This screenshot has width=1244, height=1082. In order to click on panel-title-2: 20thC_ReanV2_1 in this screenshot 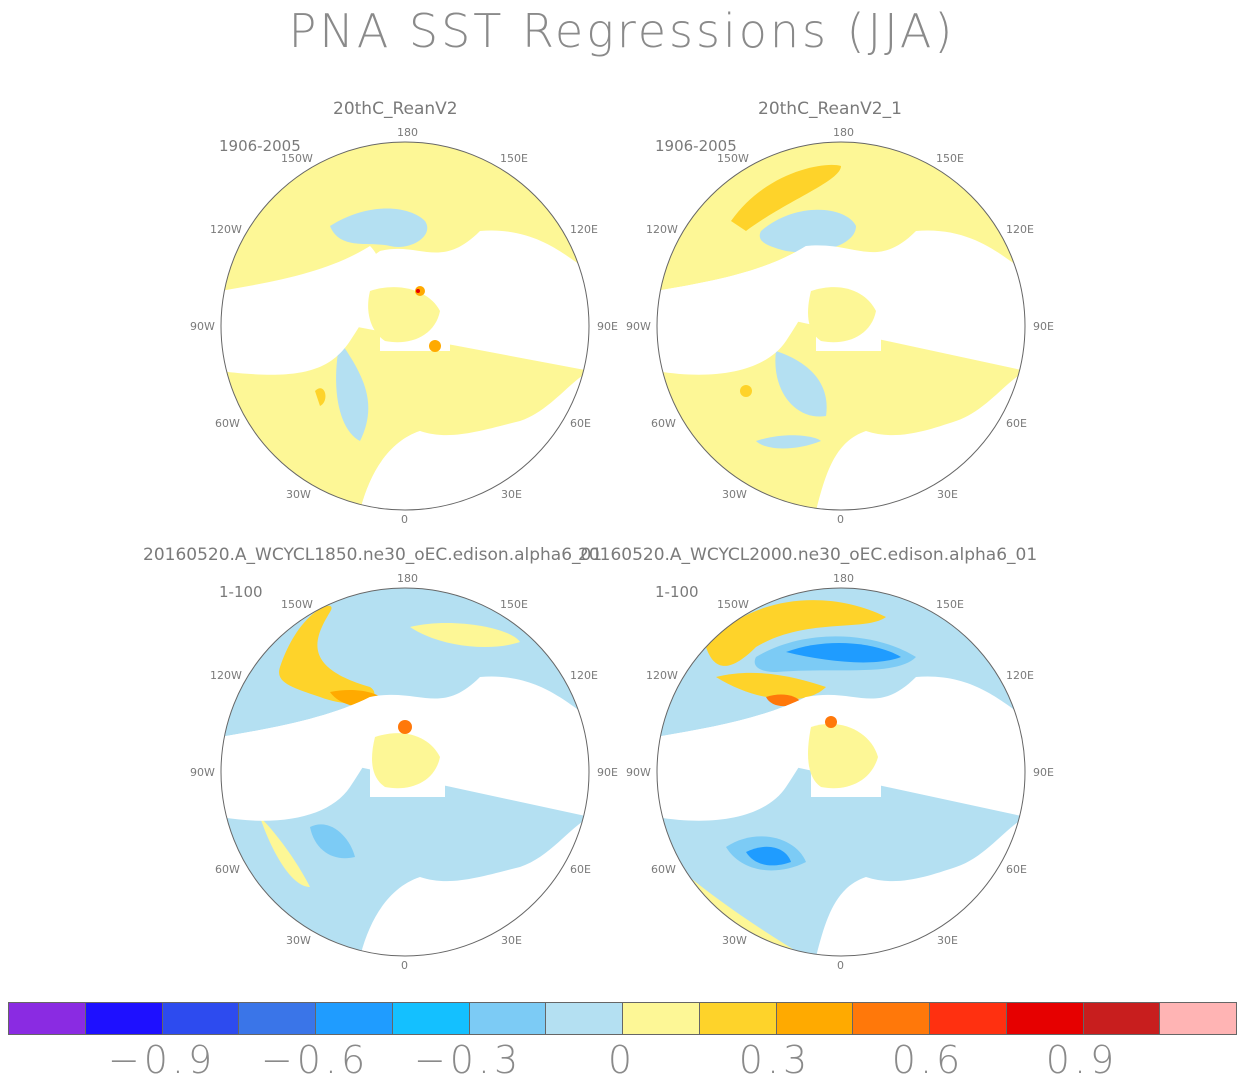, I will do `click(830, 109)`.